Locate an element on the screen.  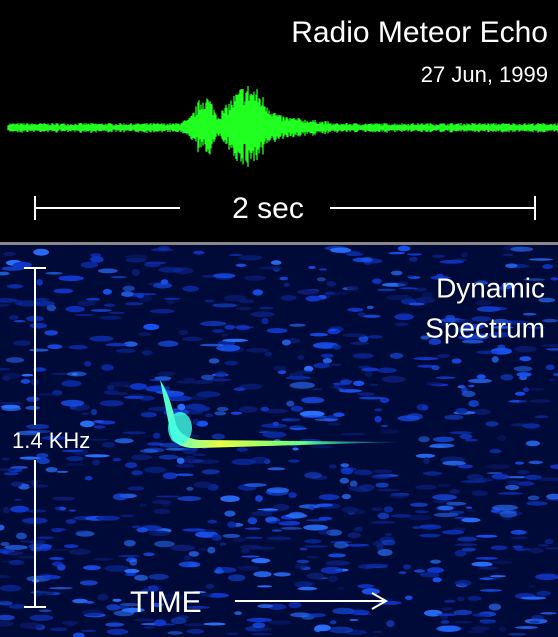
frequency-scale-bar is located at coordinates (35, 437).